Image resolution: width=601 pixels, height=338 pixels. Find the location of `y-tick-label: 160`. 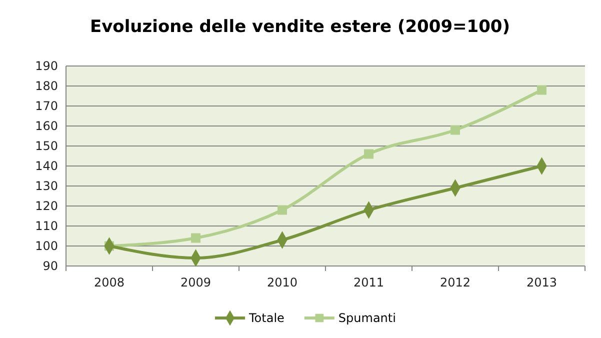

y-tick-label: 160 is located at coordinates (46, 125).